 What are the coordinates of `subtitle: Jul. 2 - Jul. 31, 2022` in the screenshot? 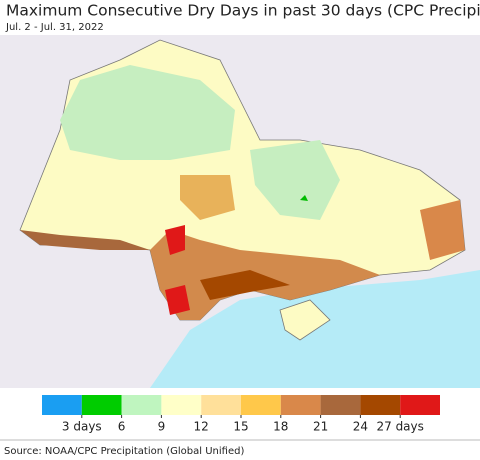 It's located at (54, 27).